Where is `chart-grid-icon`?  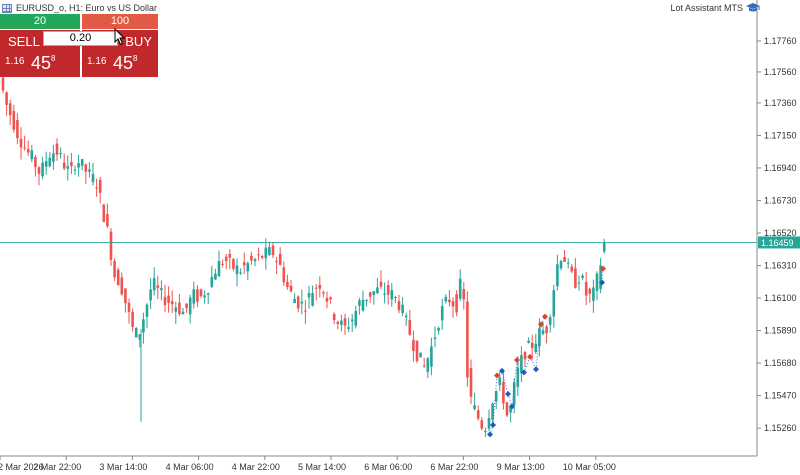 chart-grid-icon is located at coordinates (7, 8).